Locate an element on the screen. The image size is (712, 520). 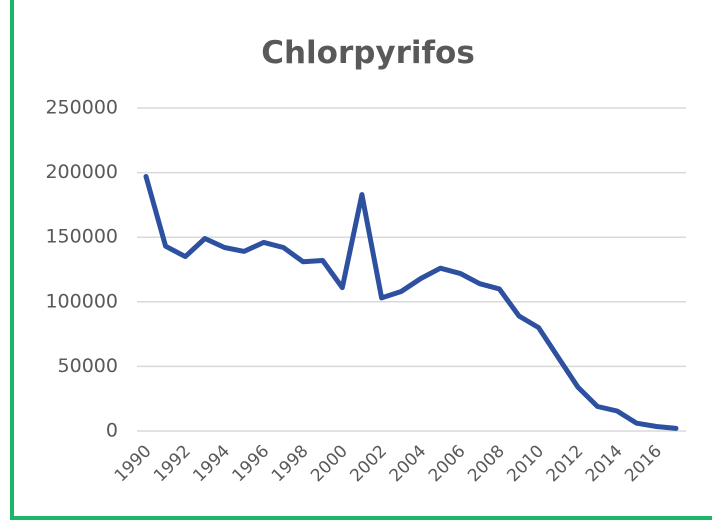
y-tick-label: 200000 is located at coordinates (81, 172).